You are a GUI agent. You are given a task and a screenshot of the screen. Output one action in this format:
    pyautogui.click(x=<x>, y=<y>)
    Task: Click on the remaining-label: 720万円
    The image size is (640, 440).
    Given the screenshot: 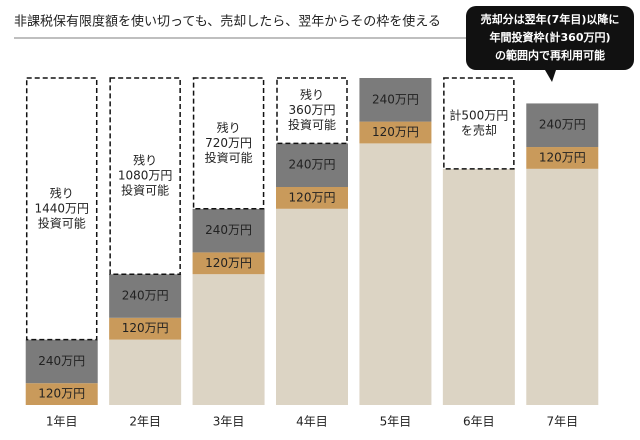 What is the action you would take?
    pyautogui.click(x=228, y=143)
    